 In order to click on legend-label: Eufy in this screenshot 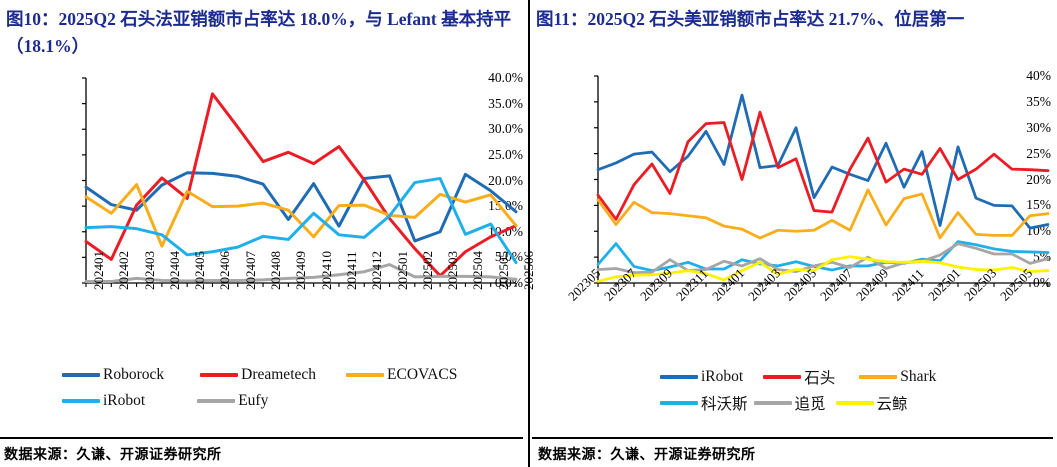, I will do `click(253, 400)`.